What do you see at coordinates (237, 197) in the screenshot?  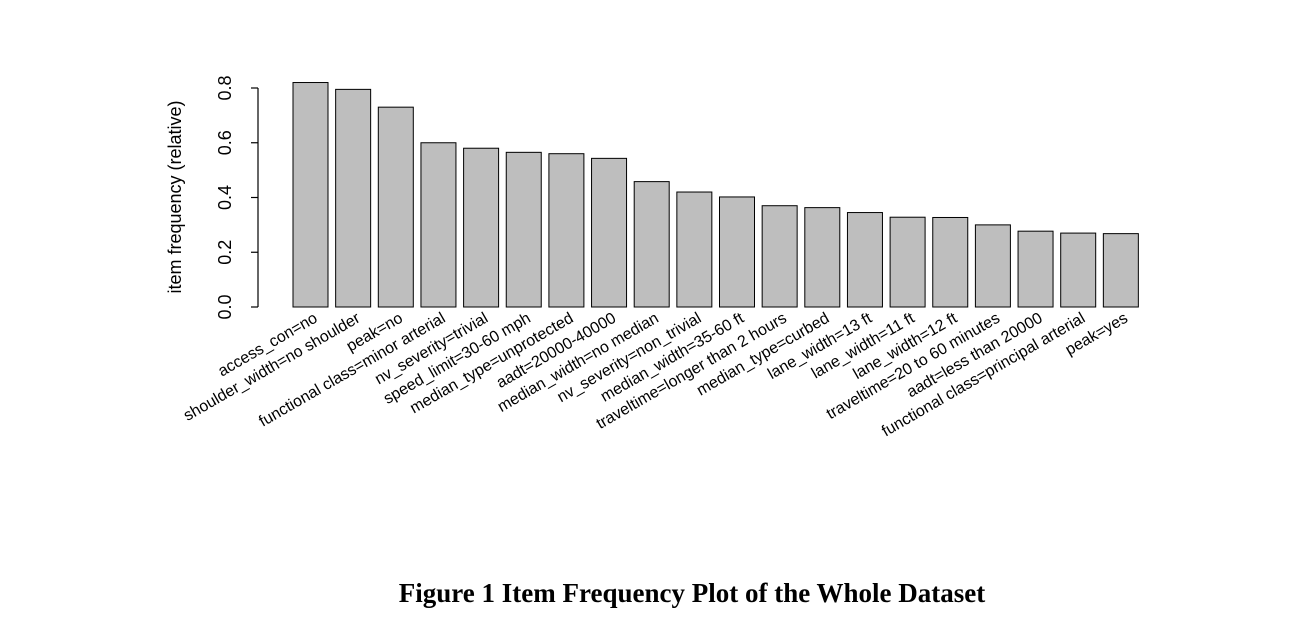 I see `y-axis: 0.0 0.2 0.4 0.6 0.8` at bounding box center [237, 197].